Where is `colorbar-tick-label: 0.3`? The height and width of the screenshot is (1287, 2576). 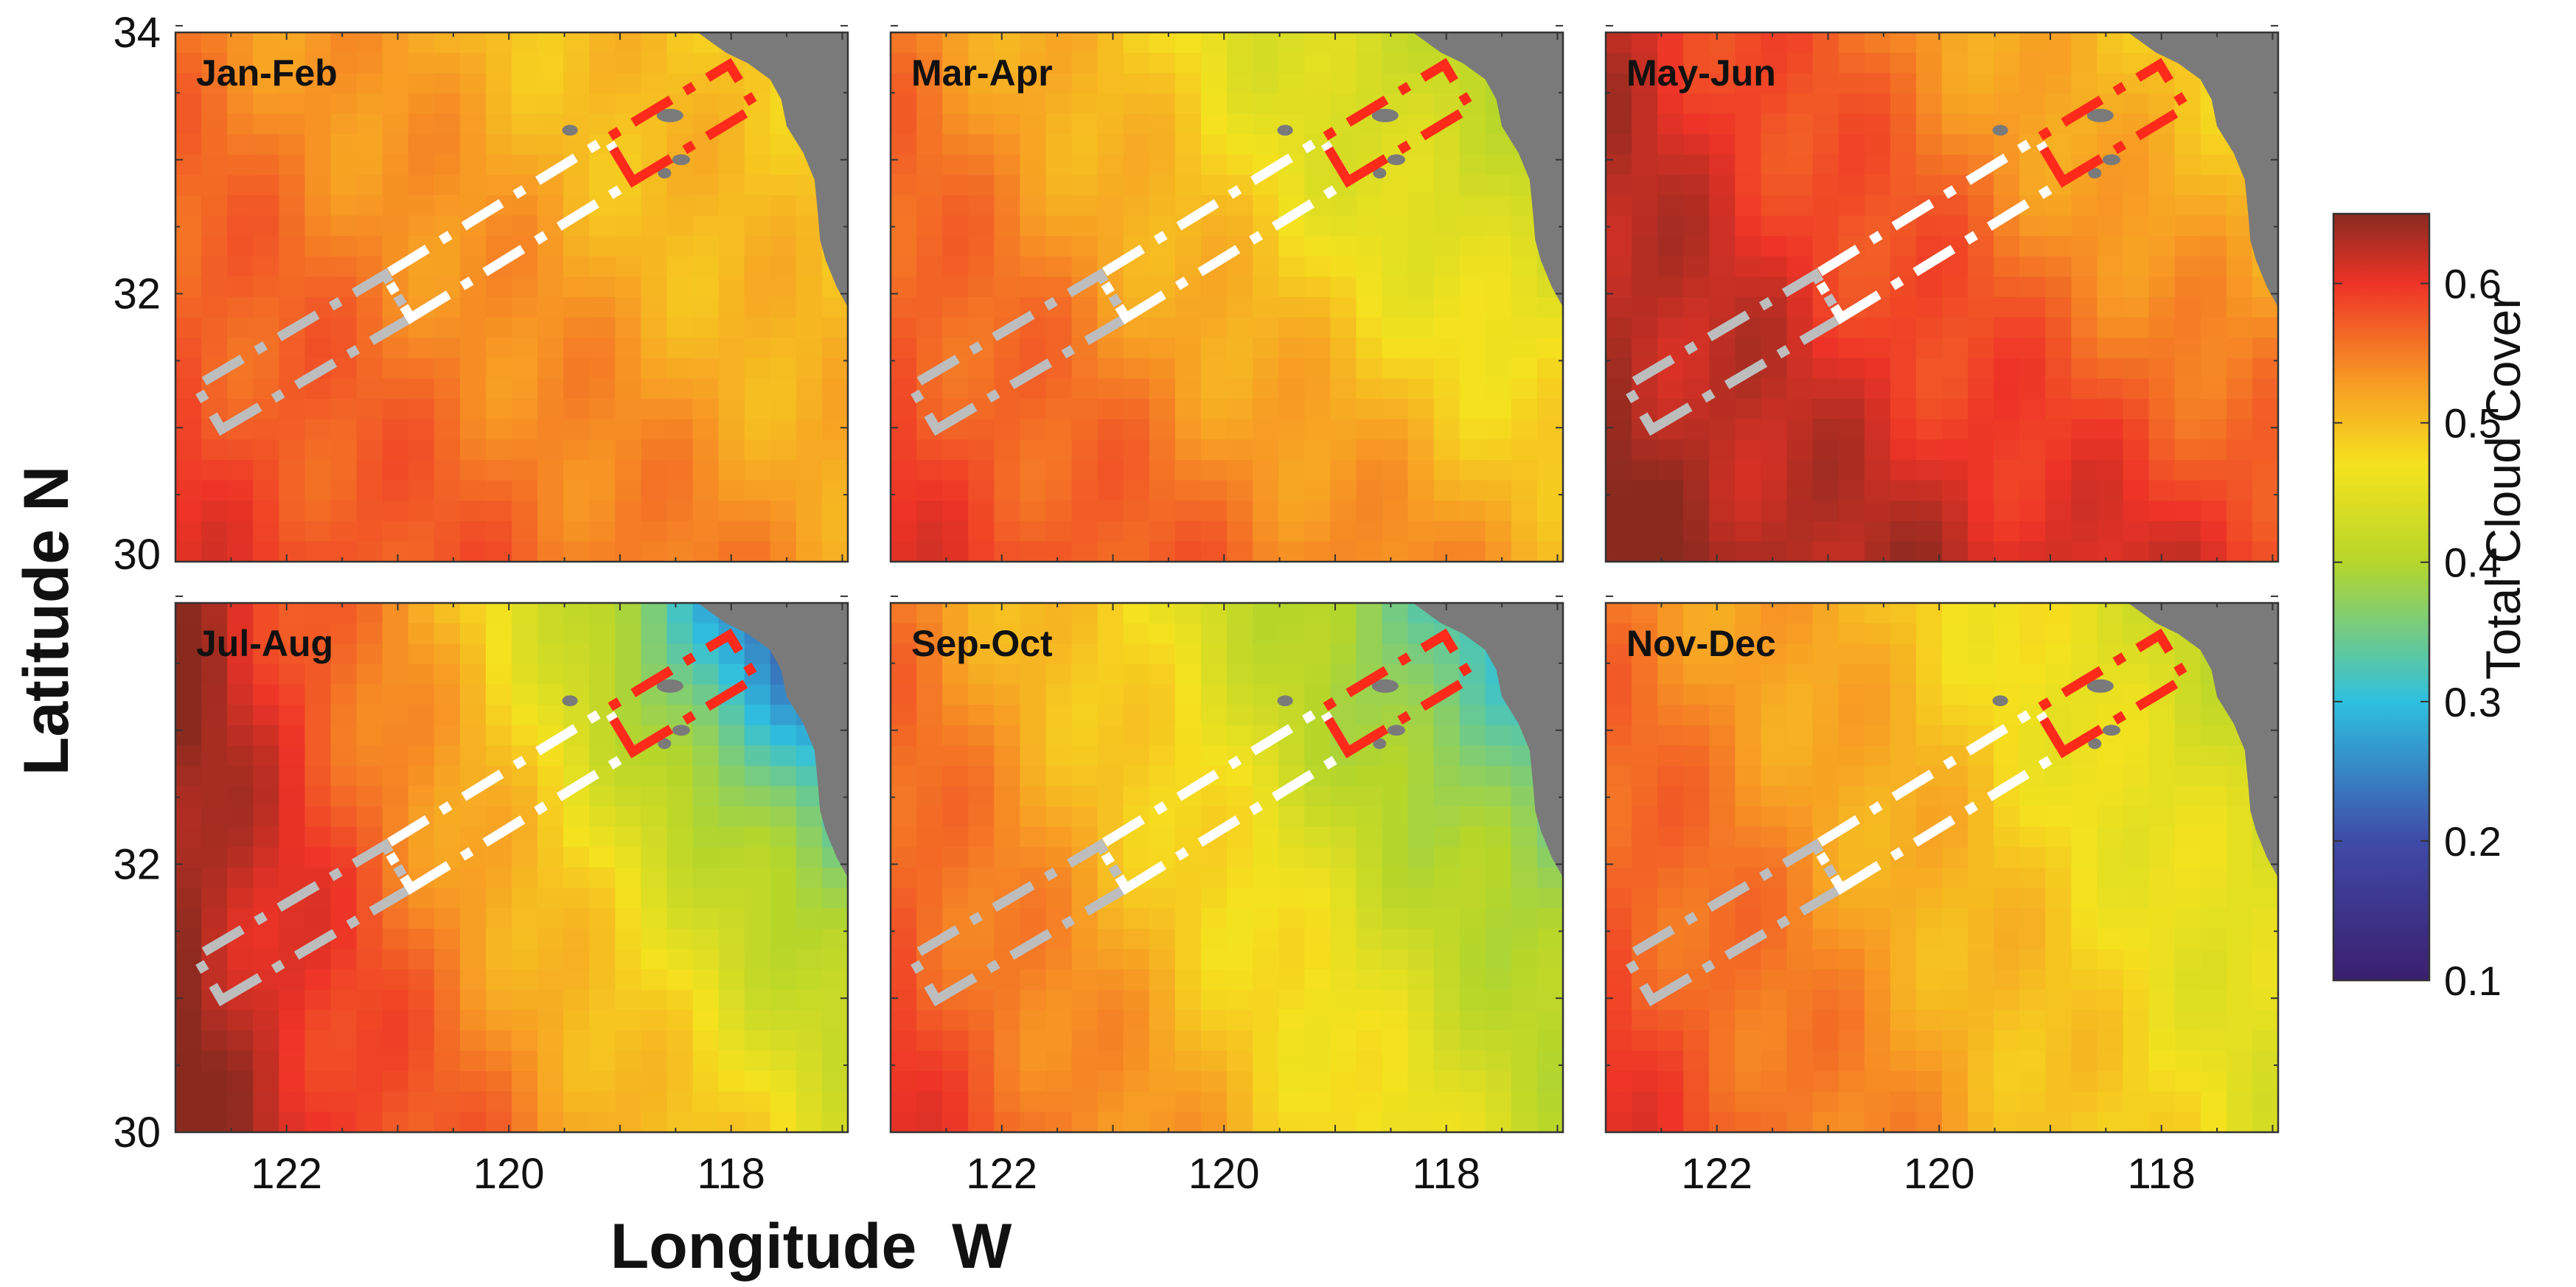
colorbar-tick-label: 0.3 is located at coordinates (2473, 702).